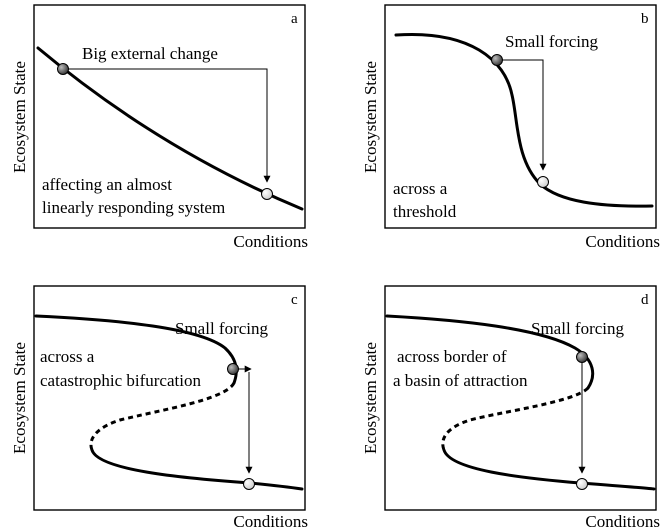  I want to click on panel-b-caption-line2: threshold, so click(425, 211).